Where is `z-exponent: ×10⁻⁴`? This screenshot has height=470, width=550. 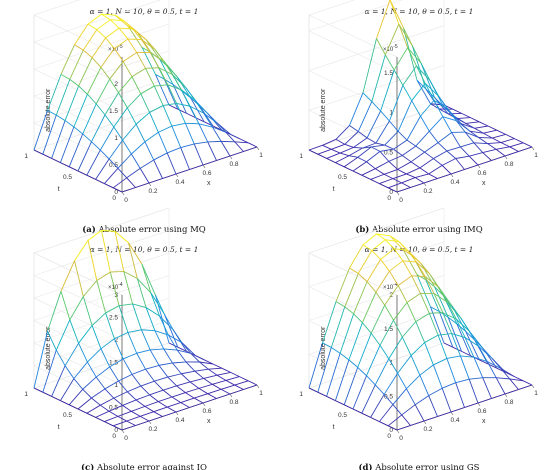 z-exponent: ×10⁻⁴ is located at coordinates (115, 286).